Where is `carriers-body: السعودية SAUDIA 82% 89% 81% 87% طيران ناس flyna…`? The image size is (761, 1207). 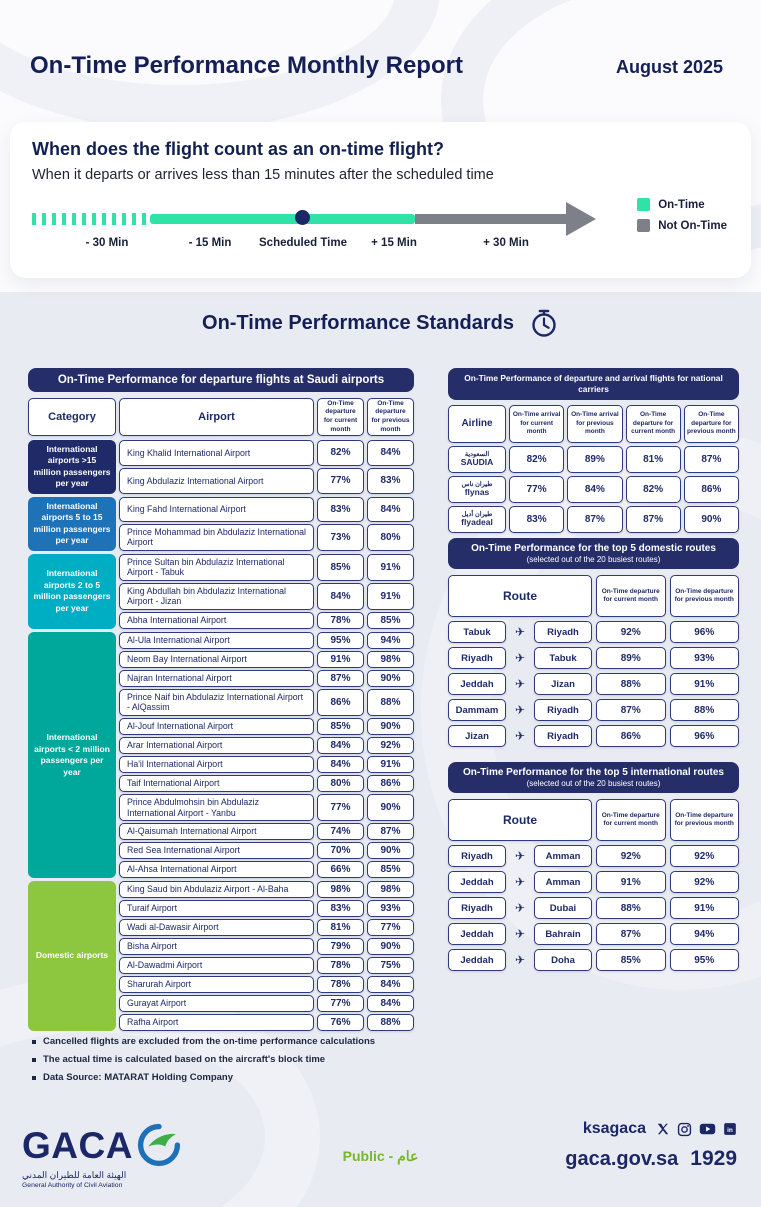
carriers-body: السعودية SAUDIA 82% 89% 81% 87% طيران ناس flyna… is located at coordinates (593, 489).